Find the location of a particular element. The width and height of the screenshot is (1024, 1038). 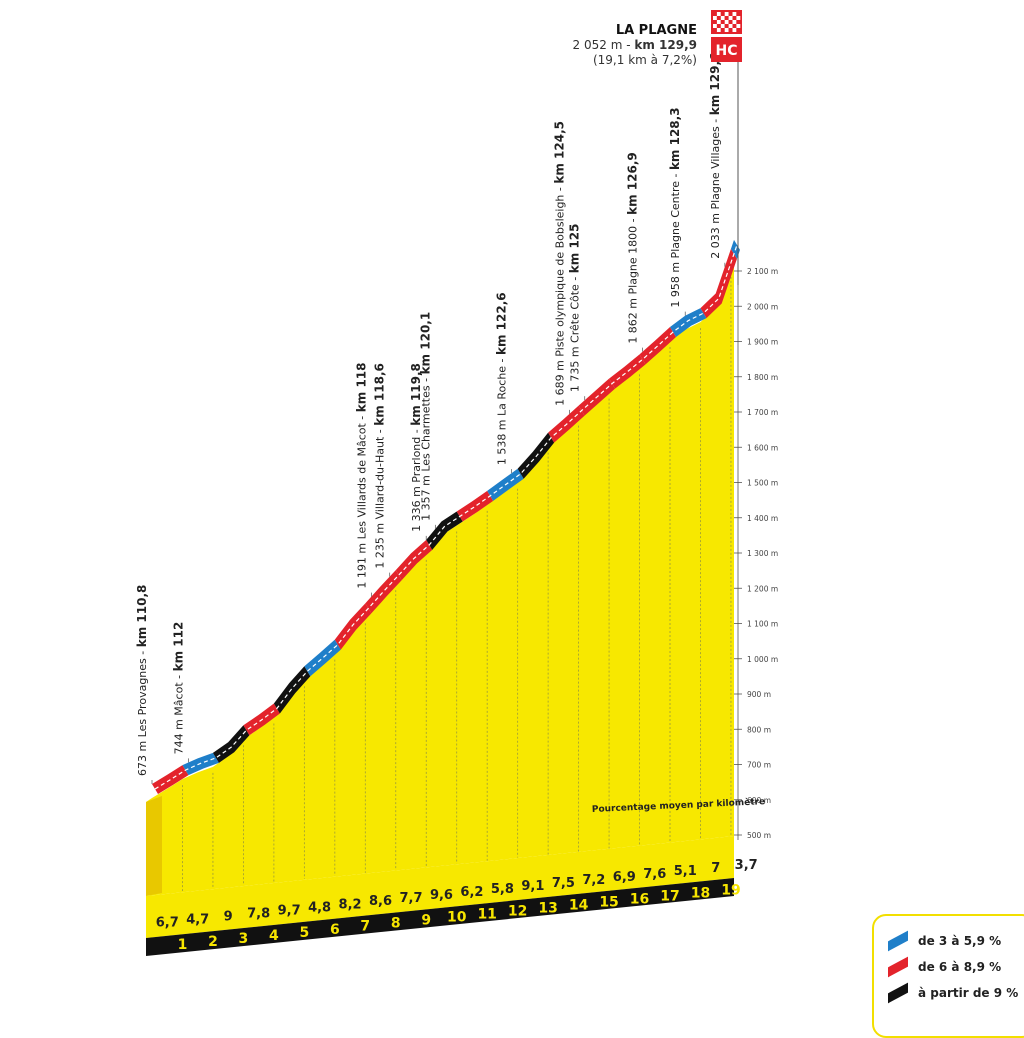

km-marker-label: 5 is located at coordinates (304, 933).